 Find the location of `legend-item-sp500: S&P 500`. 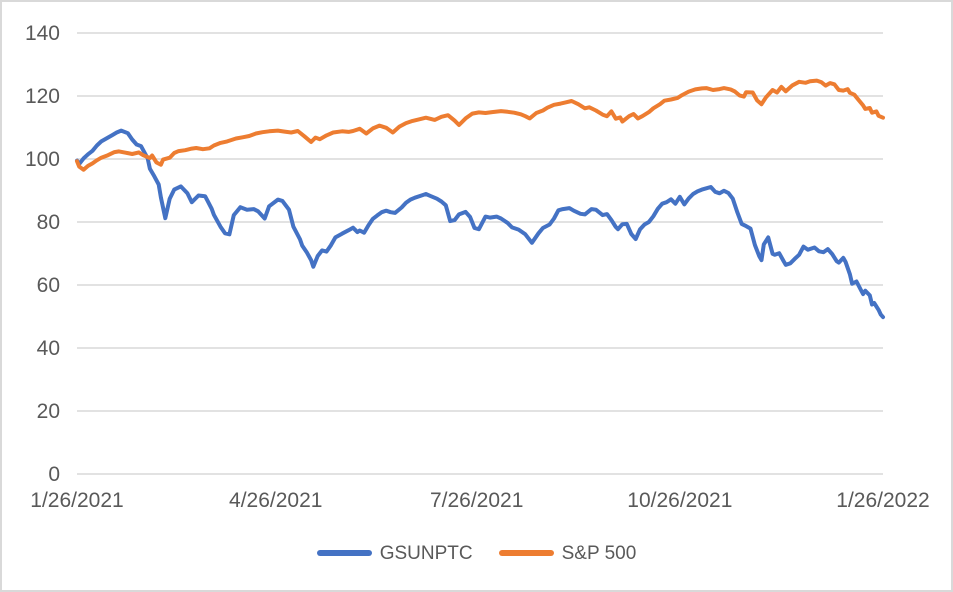

legend-item-sp500: S&P 500 is located at coordinates (567, 553).